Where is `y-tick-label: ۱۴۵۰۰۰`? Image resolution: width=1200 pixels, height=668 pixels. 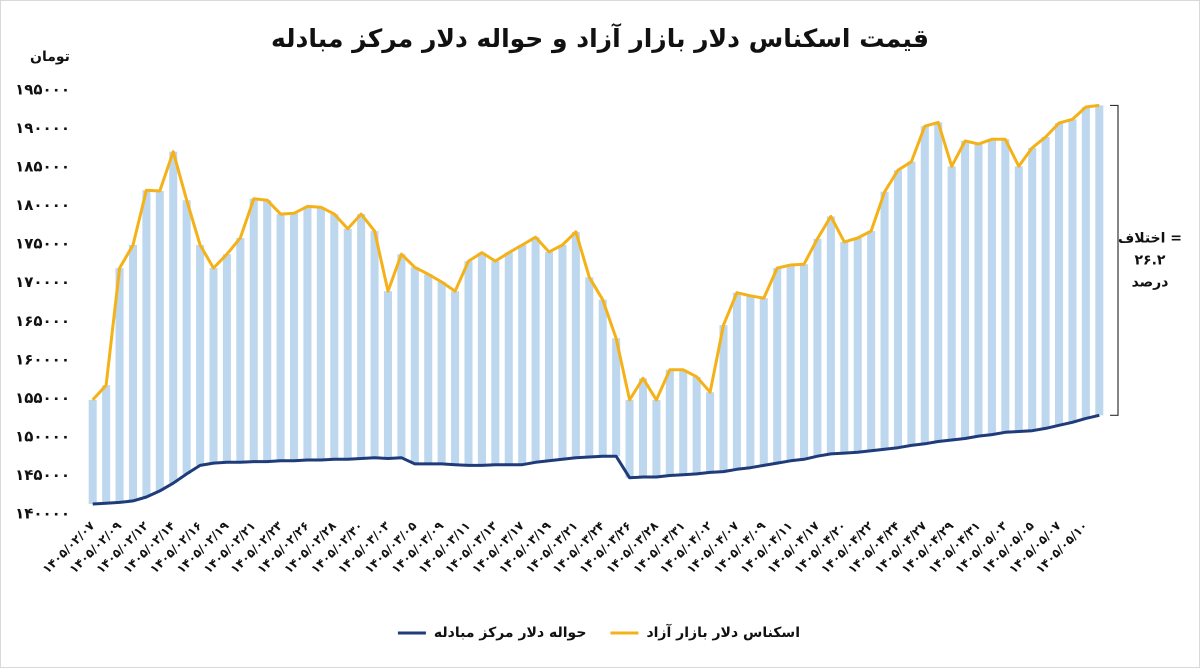
y-tick-label: ۱۴۵۰۰۰ is located at coordinates (42, 475).